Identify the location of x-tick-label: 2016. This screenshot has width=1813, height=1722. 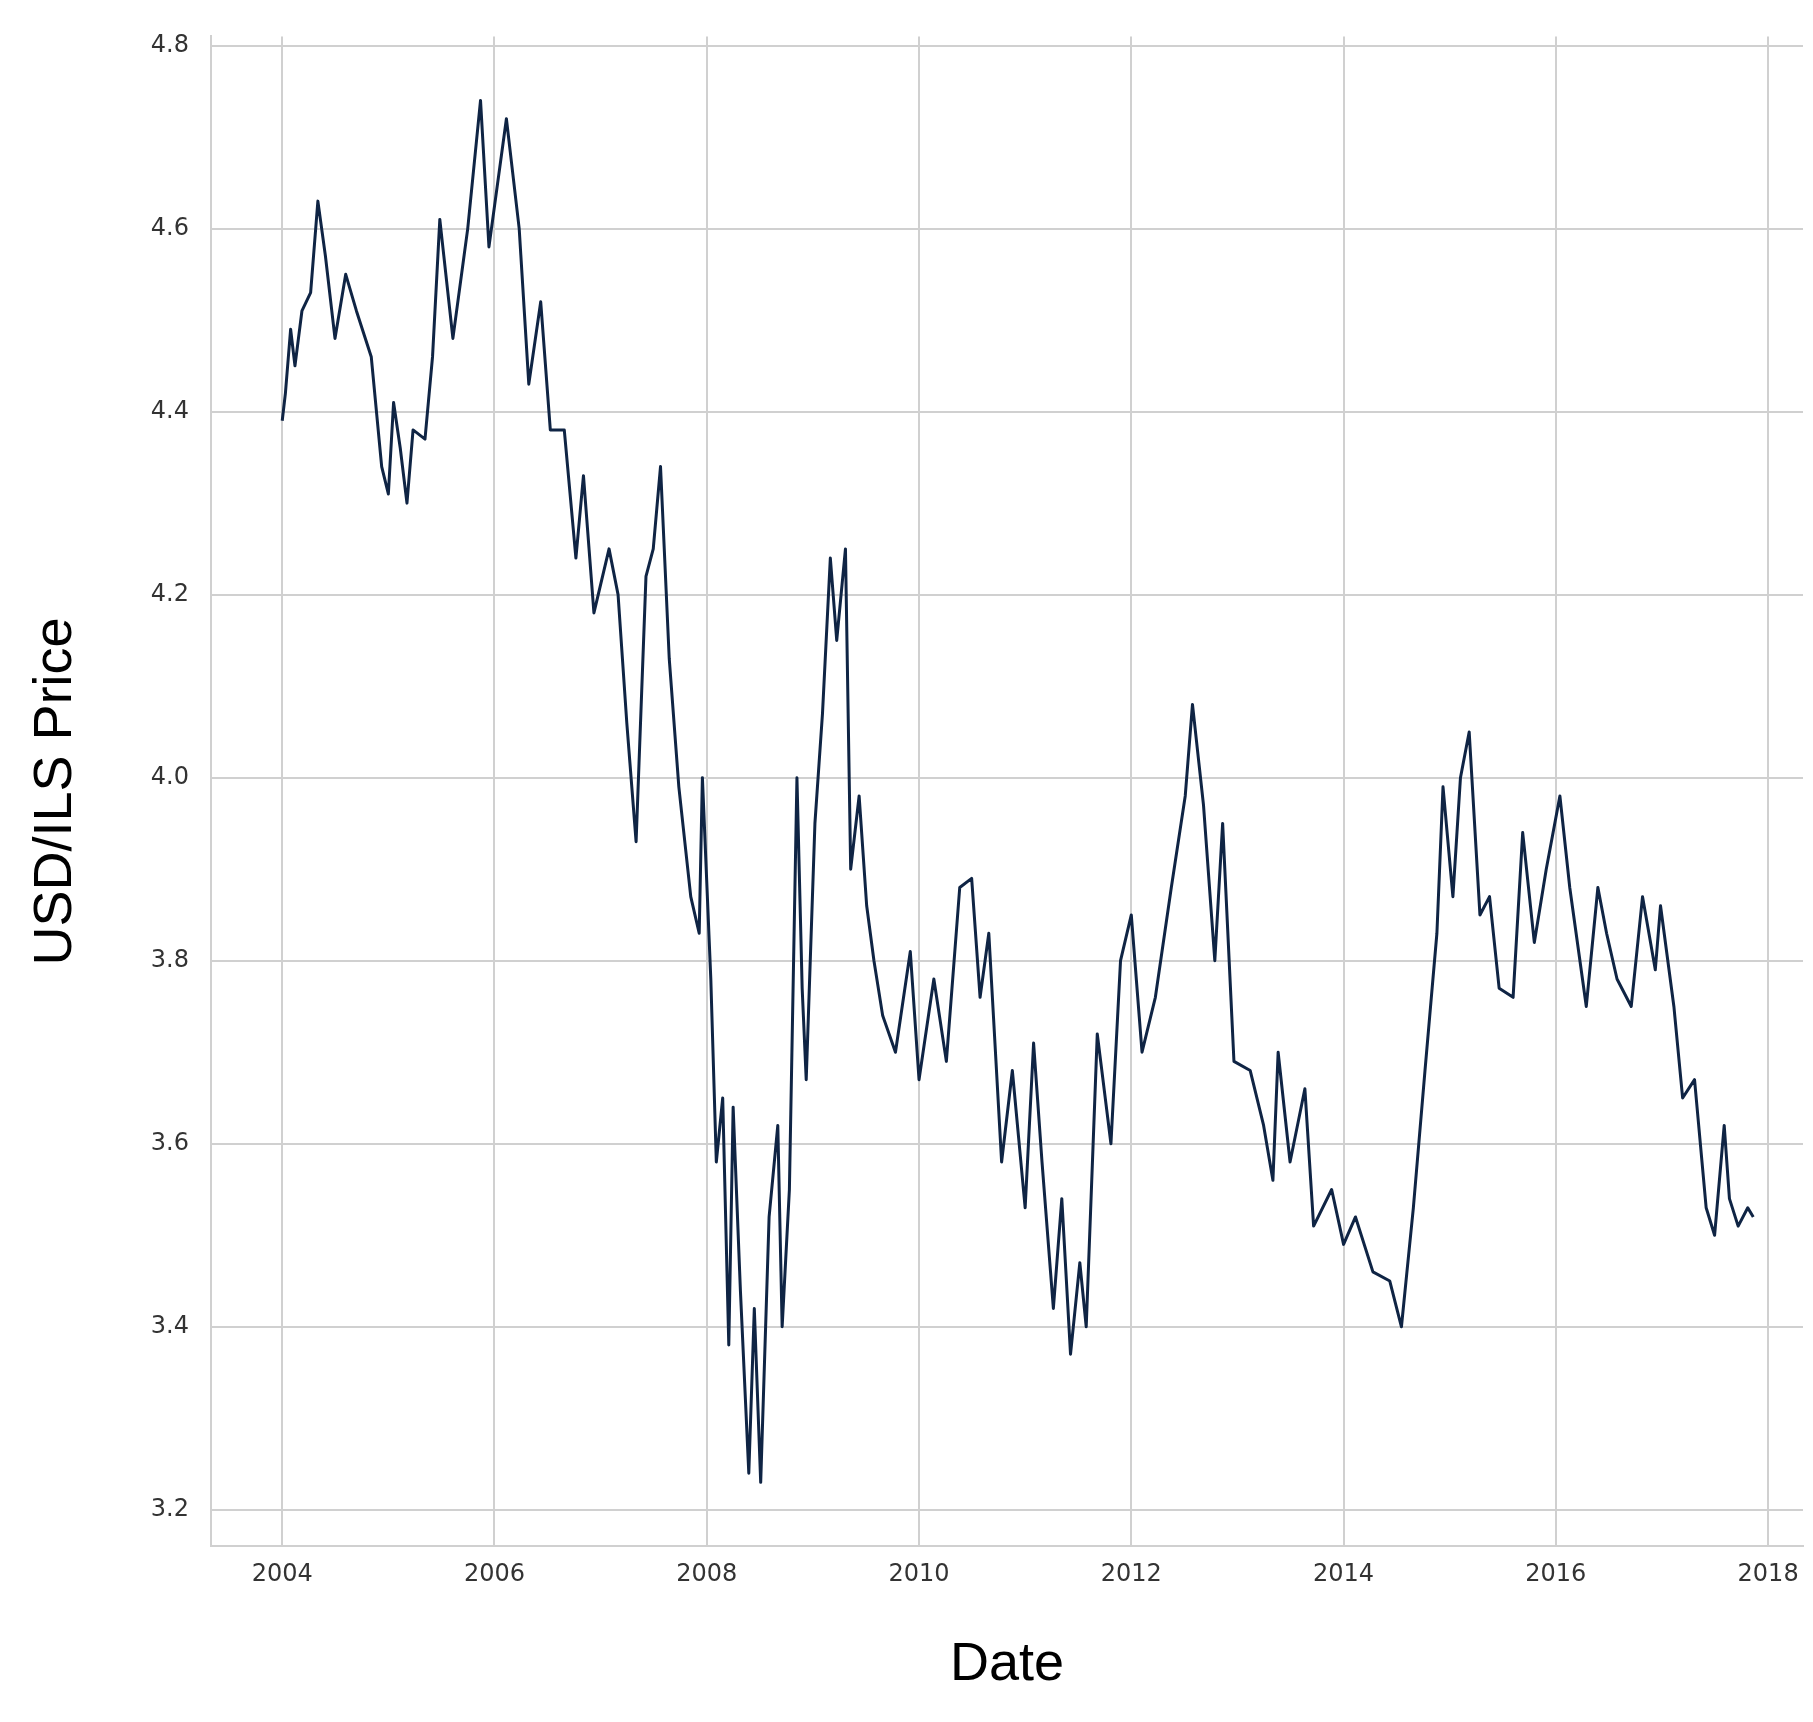
(1556, 1573).